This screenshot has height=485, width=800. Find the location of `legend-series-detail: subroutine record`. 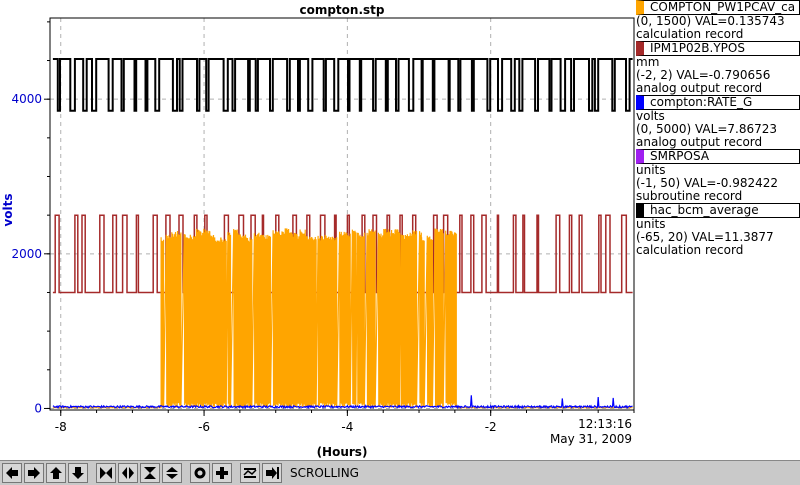

legend-series-detail: subroutine record is located at coordinates (689, 196).